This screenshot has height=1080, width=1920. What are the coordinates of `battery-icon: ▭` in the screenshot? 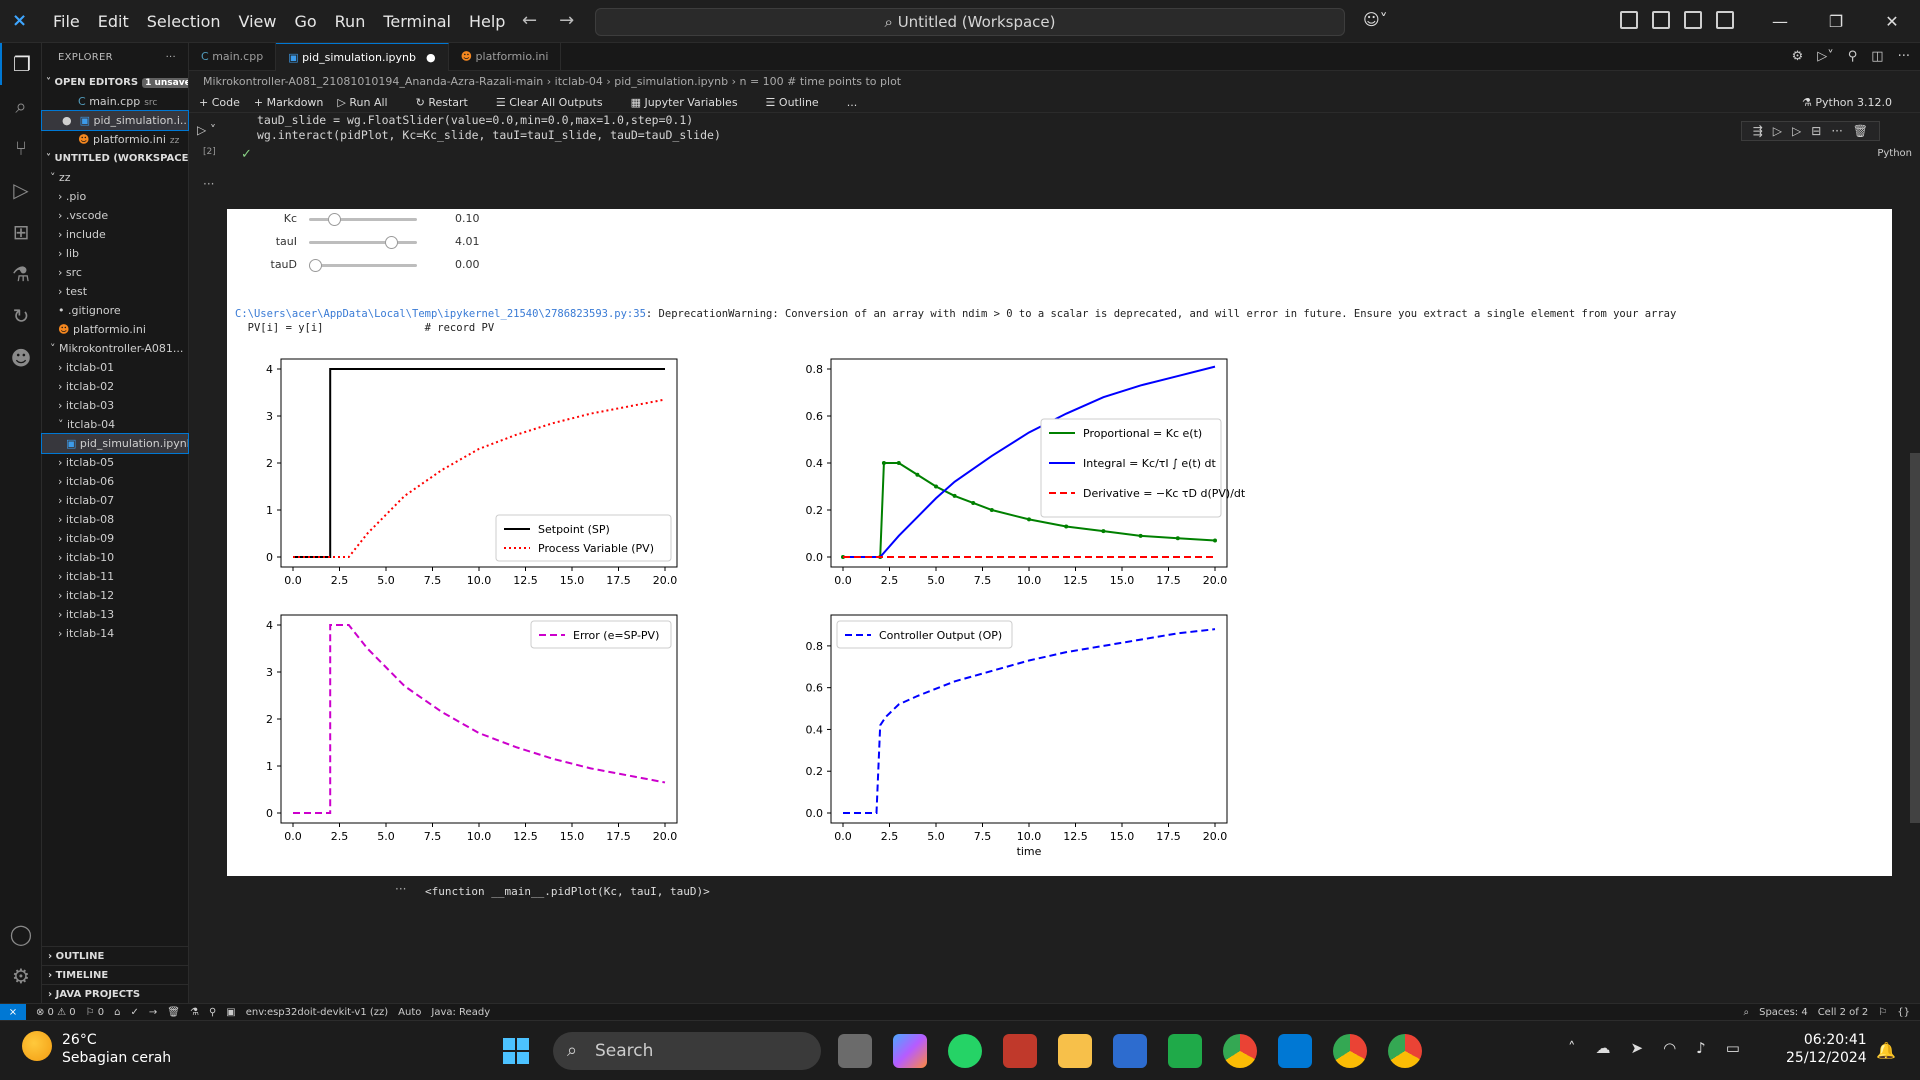 It's located at (1732, 1048).